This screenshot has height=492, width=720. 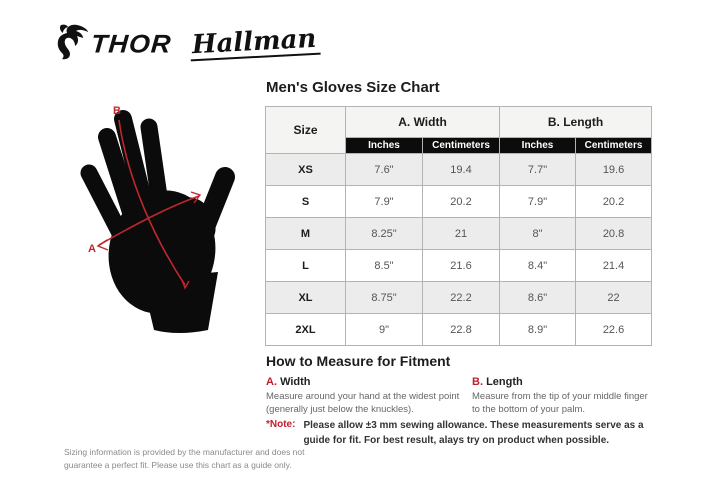 I want to click on width-inches: 8.5", so click(x=384, y=265).